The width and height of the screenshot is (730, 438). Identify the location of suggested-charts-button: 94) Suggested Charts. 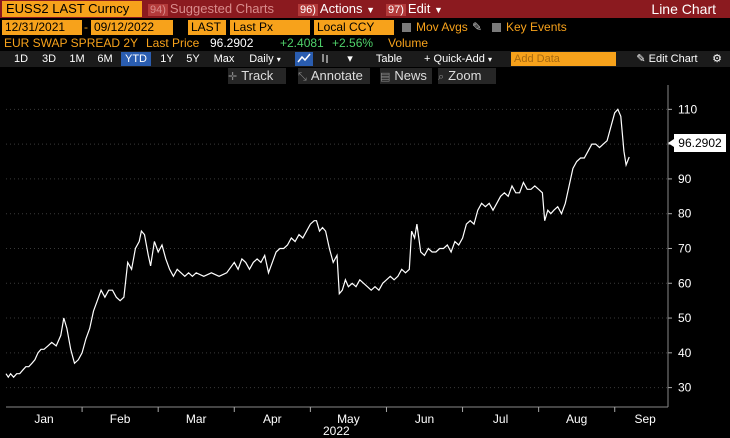
(211, 9).